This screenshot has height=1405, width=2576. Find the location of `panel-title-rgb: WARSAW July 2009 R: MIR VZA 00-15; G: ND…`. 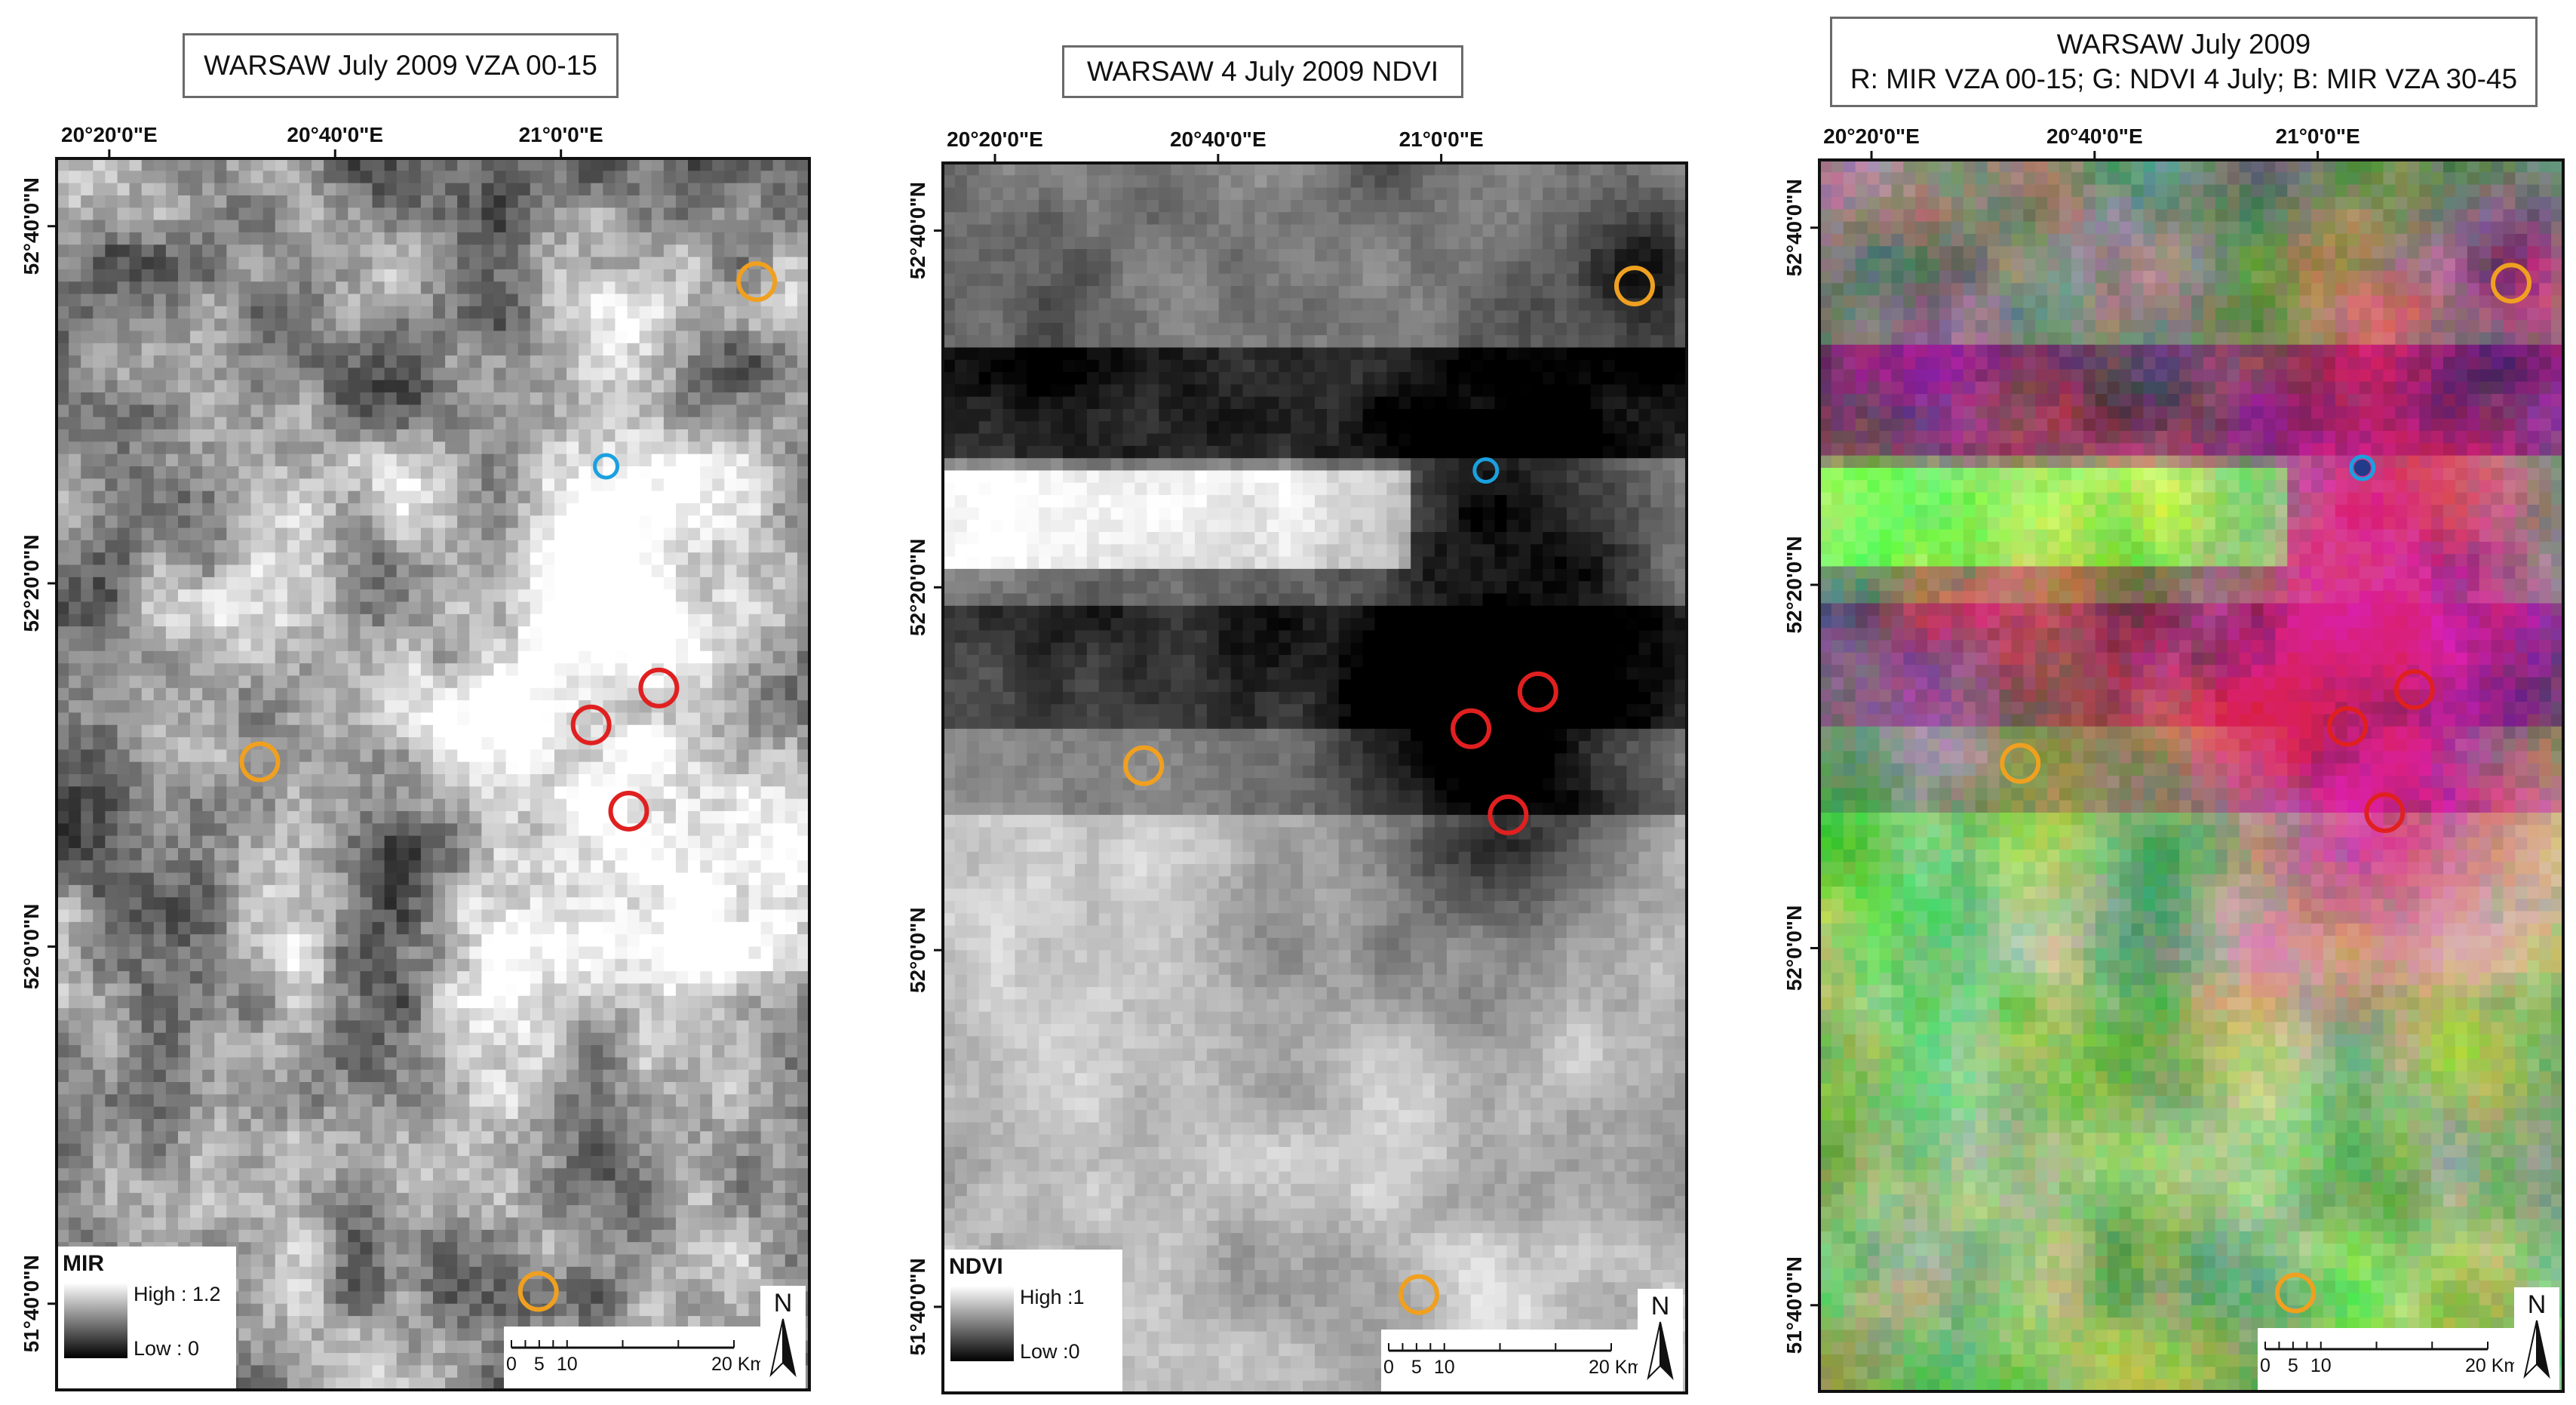

panel-title-rgb: WARSAW July 2009 R: MIR VZA 00-15; G: ND… is located at coordinates (2184, 62).